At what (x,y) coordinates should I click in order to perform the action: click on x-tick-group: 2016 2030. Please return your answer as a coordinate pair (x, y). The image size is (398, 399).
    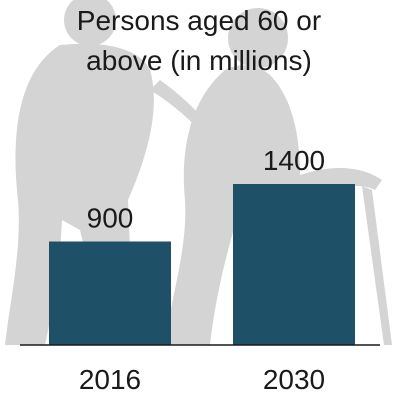
    Looking at the image, I should click on (202, 379).